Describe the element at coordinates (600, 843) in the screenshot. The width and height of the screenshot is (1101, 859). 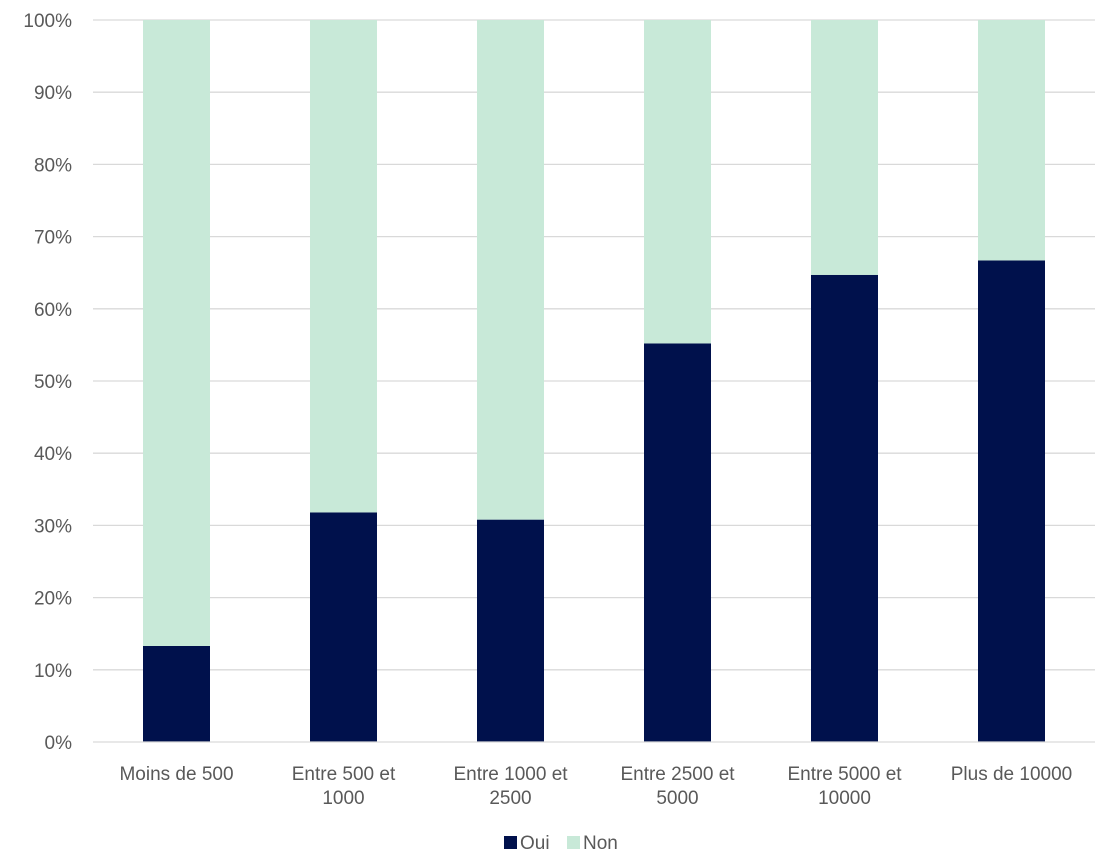
I see `legend-label-non: Non` at that location.